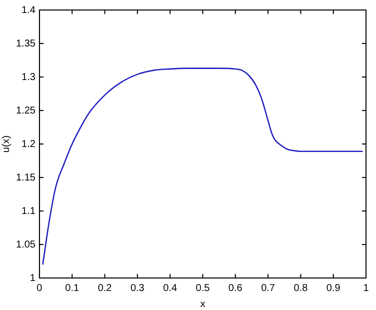 Image resolution: width=376 pixels, height=310 pixels. What do you see at coordinates (39, 288) in the screenshot?
I see `x-tick-label: 0` at bounding box center [39, 288].